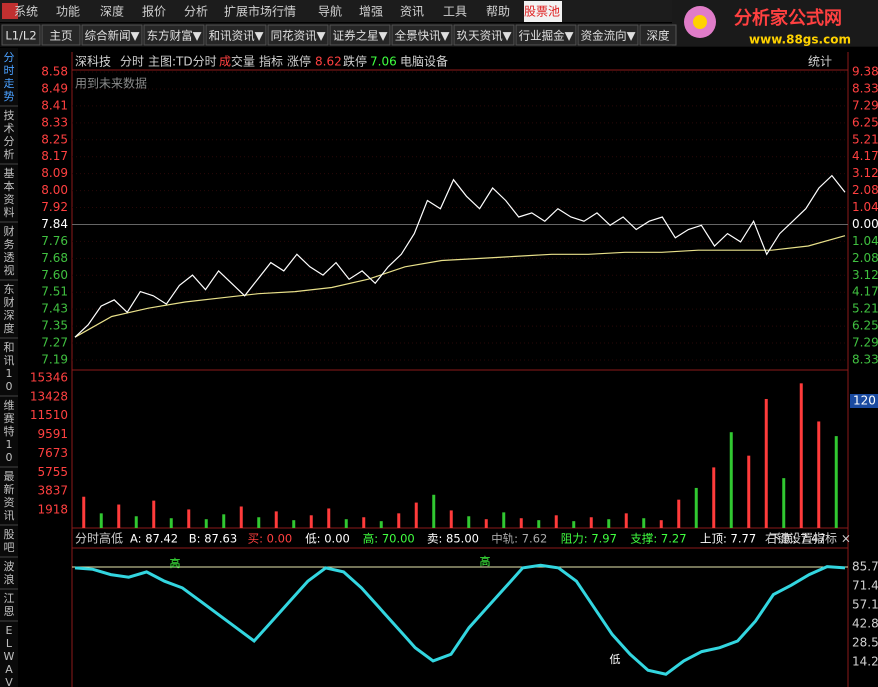 This screenshot has height=687, width=878. I want to click on sidebar-tab: 技术分析, so click(9, 135).